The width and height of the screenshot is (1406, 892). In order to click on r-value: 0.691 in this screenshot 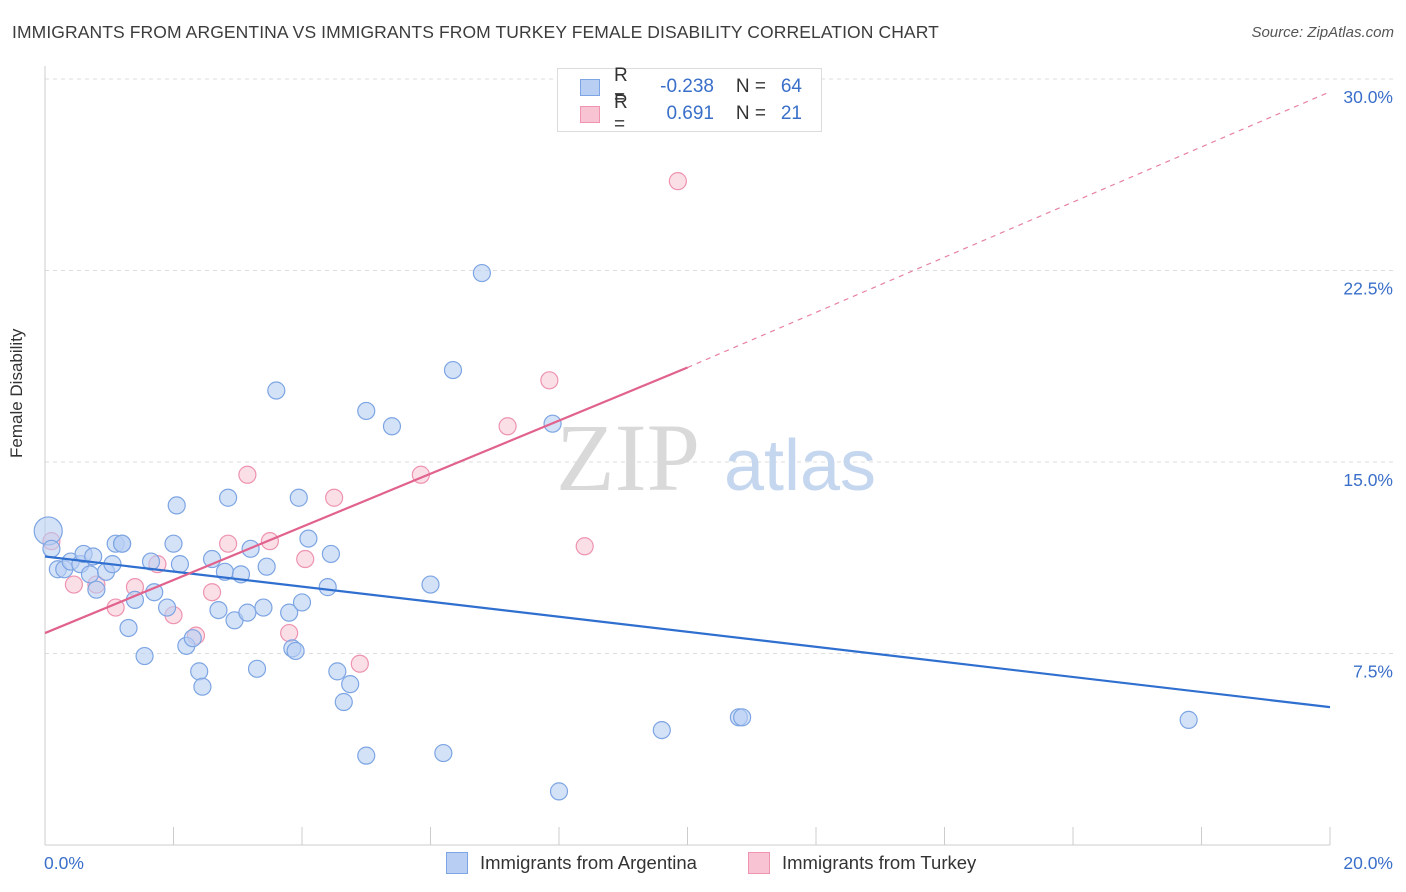, I will do `click(690, 113)`.